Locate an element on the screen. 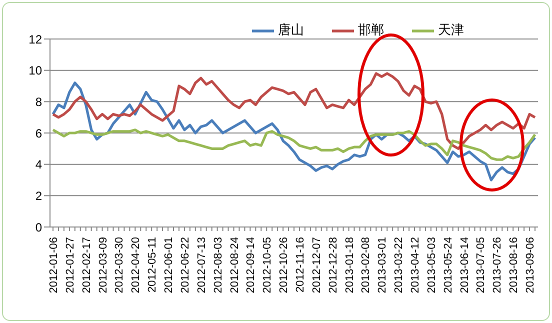 This screenshot has width=552, height=323. x-tick-label: 2012-06-01 is located at coordinates (169, 265).